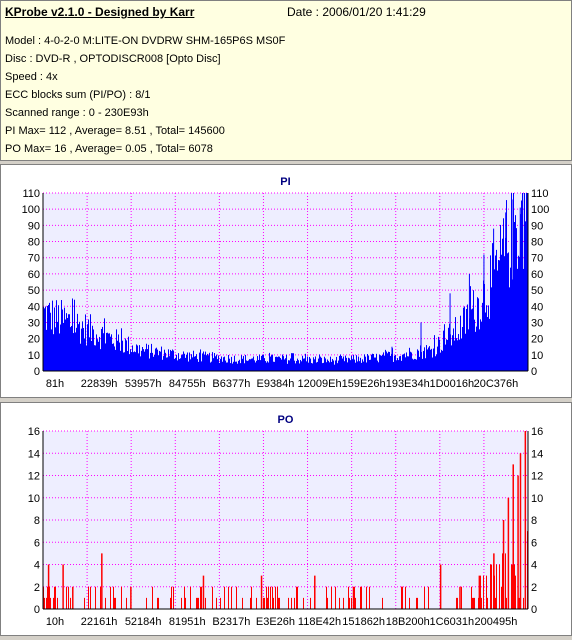 The width and height of the screenshot is (572, 640). I want to click on y-tick-label: 14, so click(34, 454).